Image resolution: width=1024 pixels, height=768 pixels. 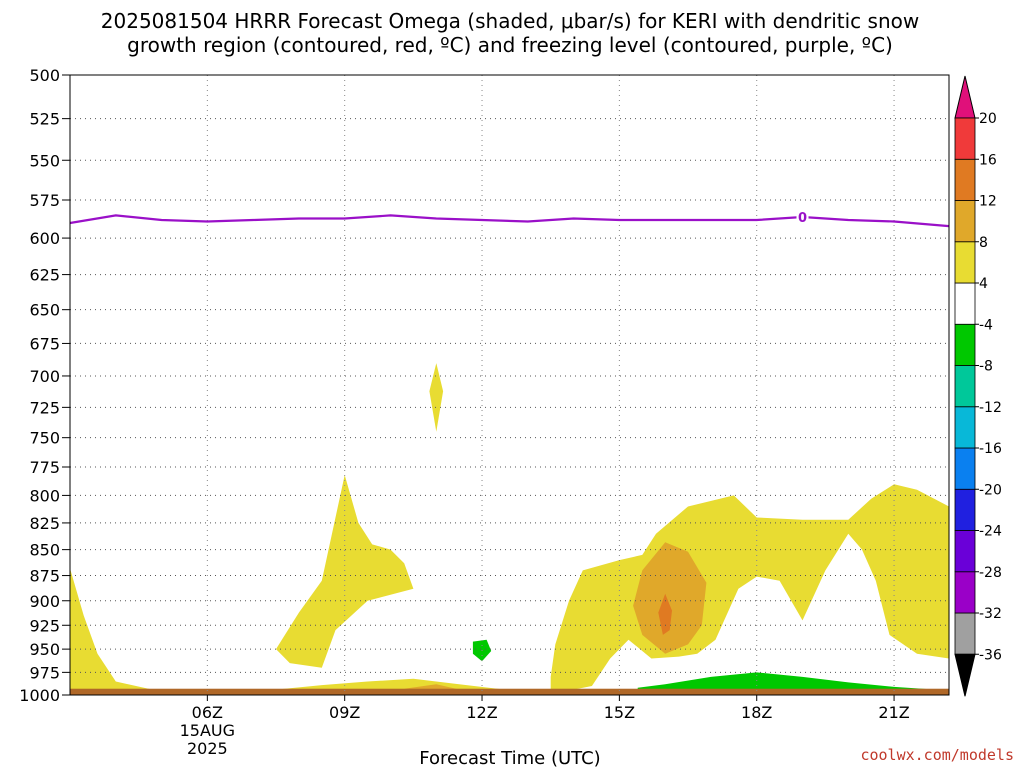 I want to click on colorbar-label-3: -24, so click(x=990, y=532).